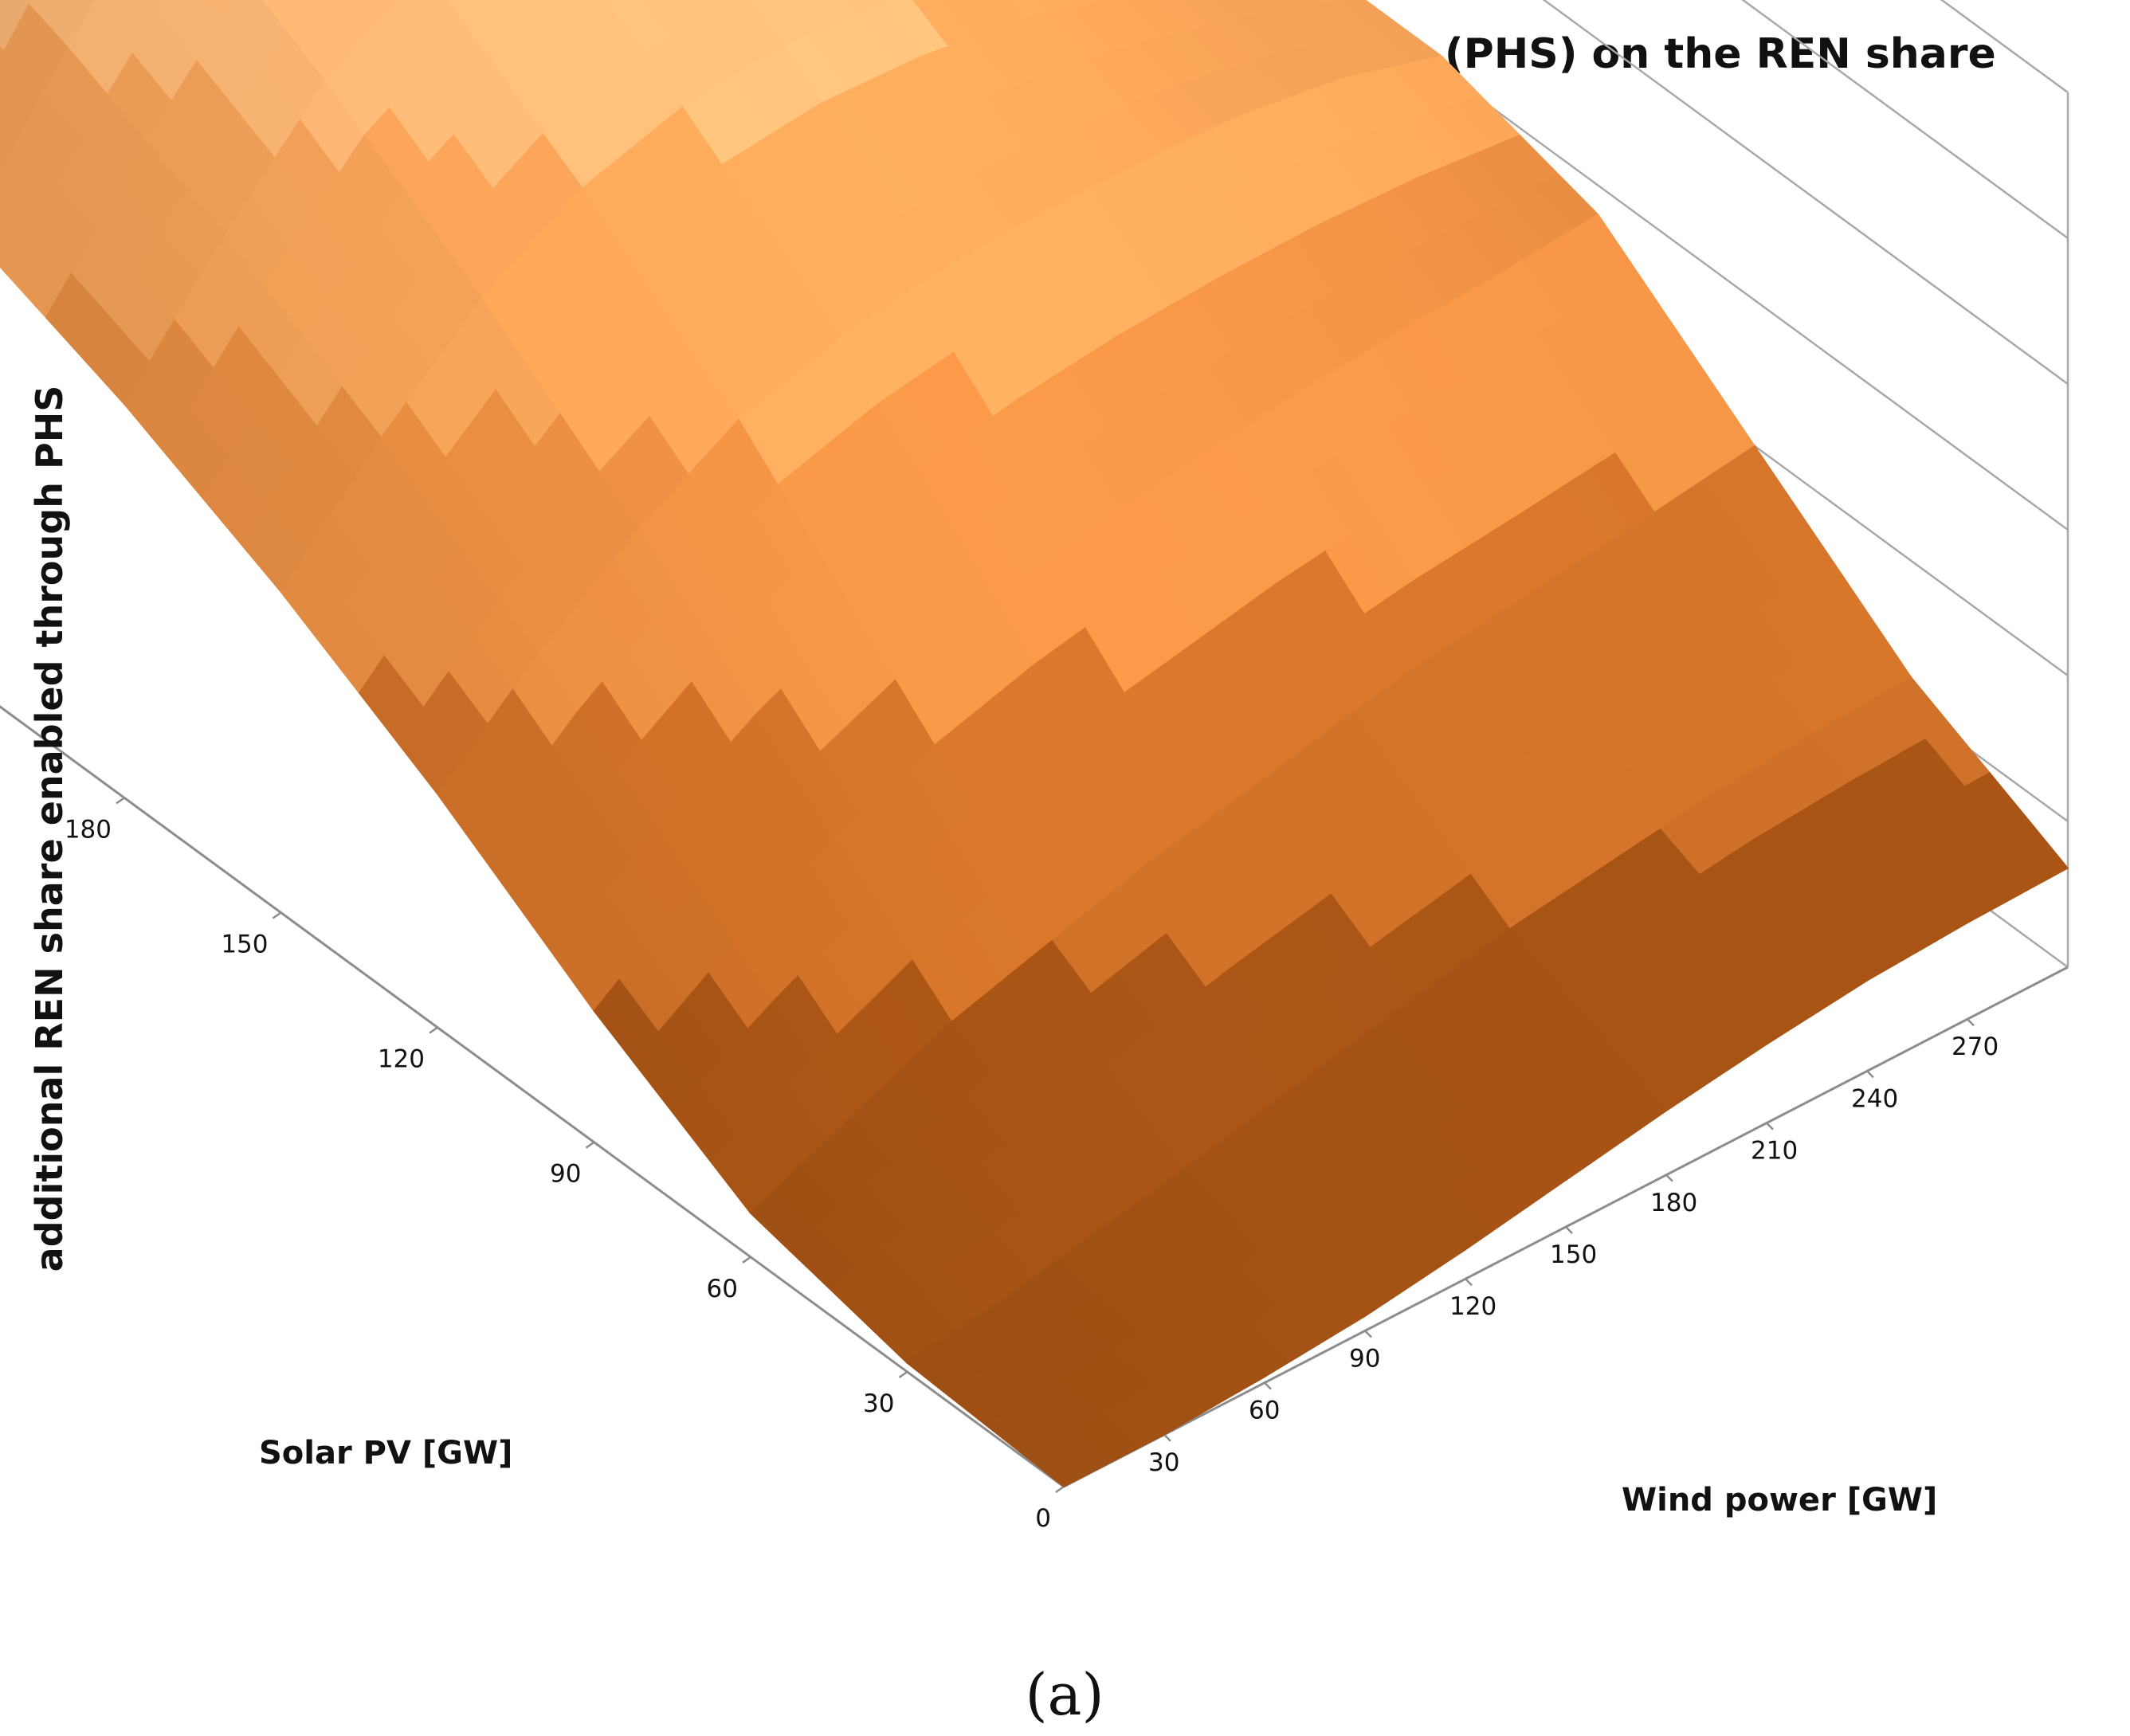 This screenshot has height=1736, width=2130. What do you see at coordinates (89, 830) in the screenshot?
I see `x-tick-label: 180` at bounding box center [89, 830].